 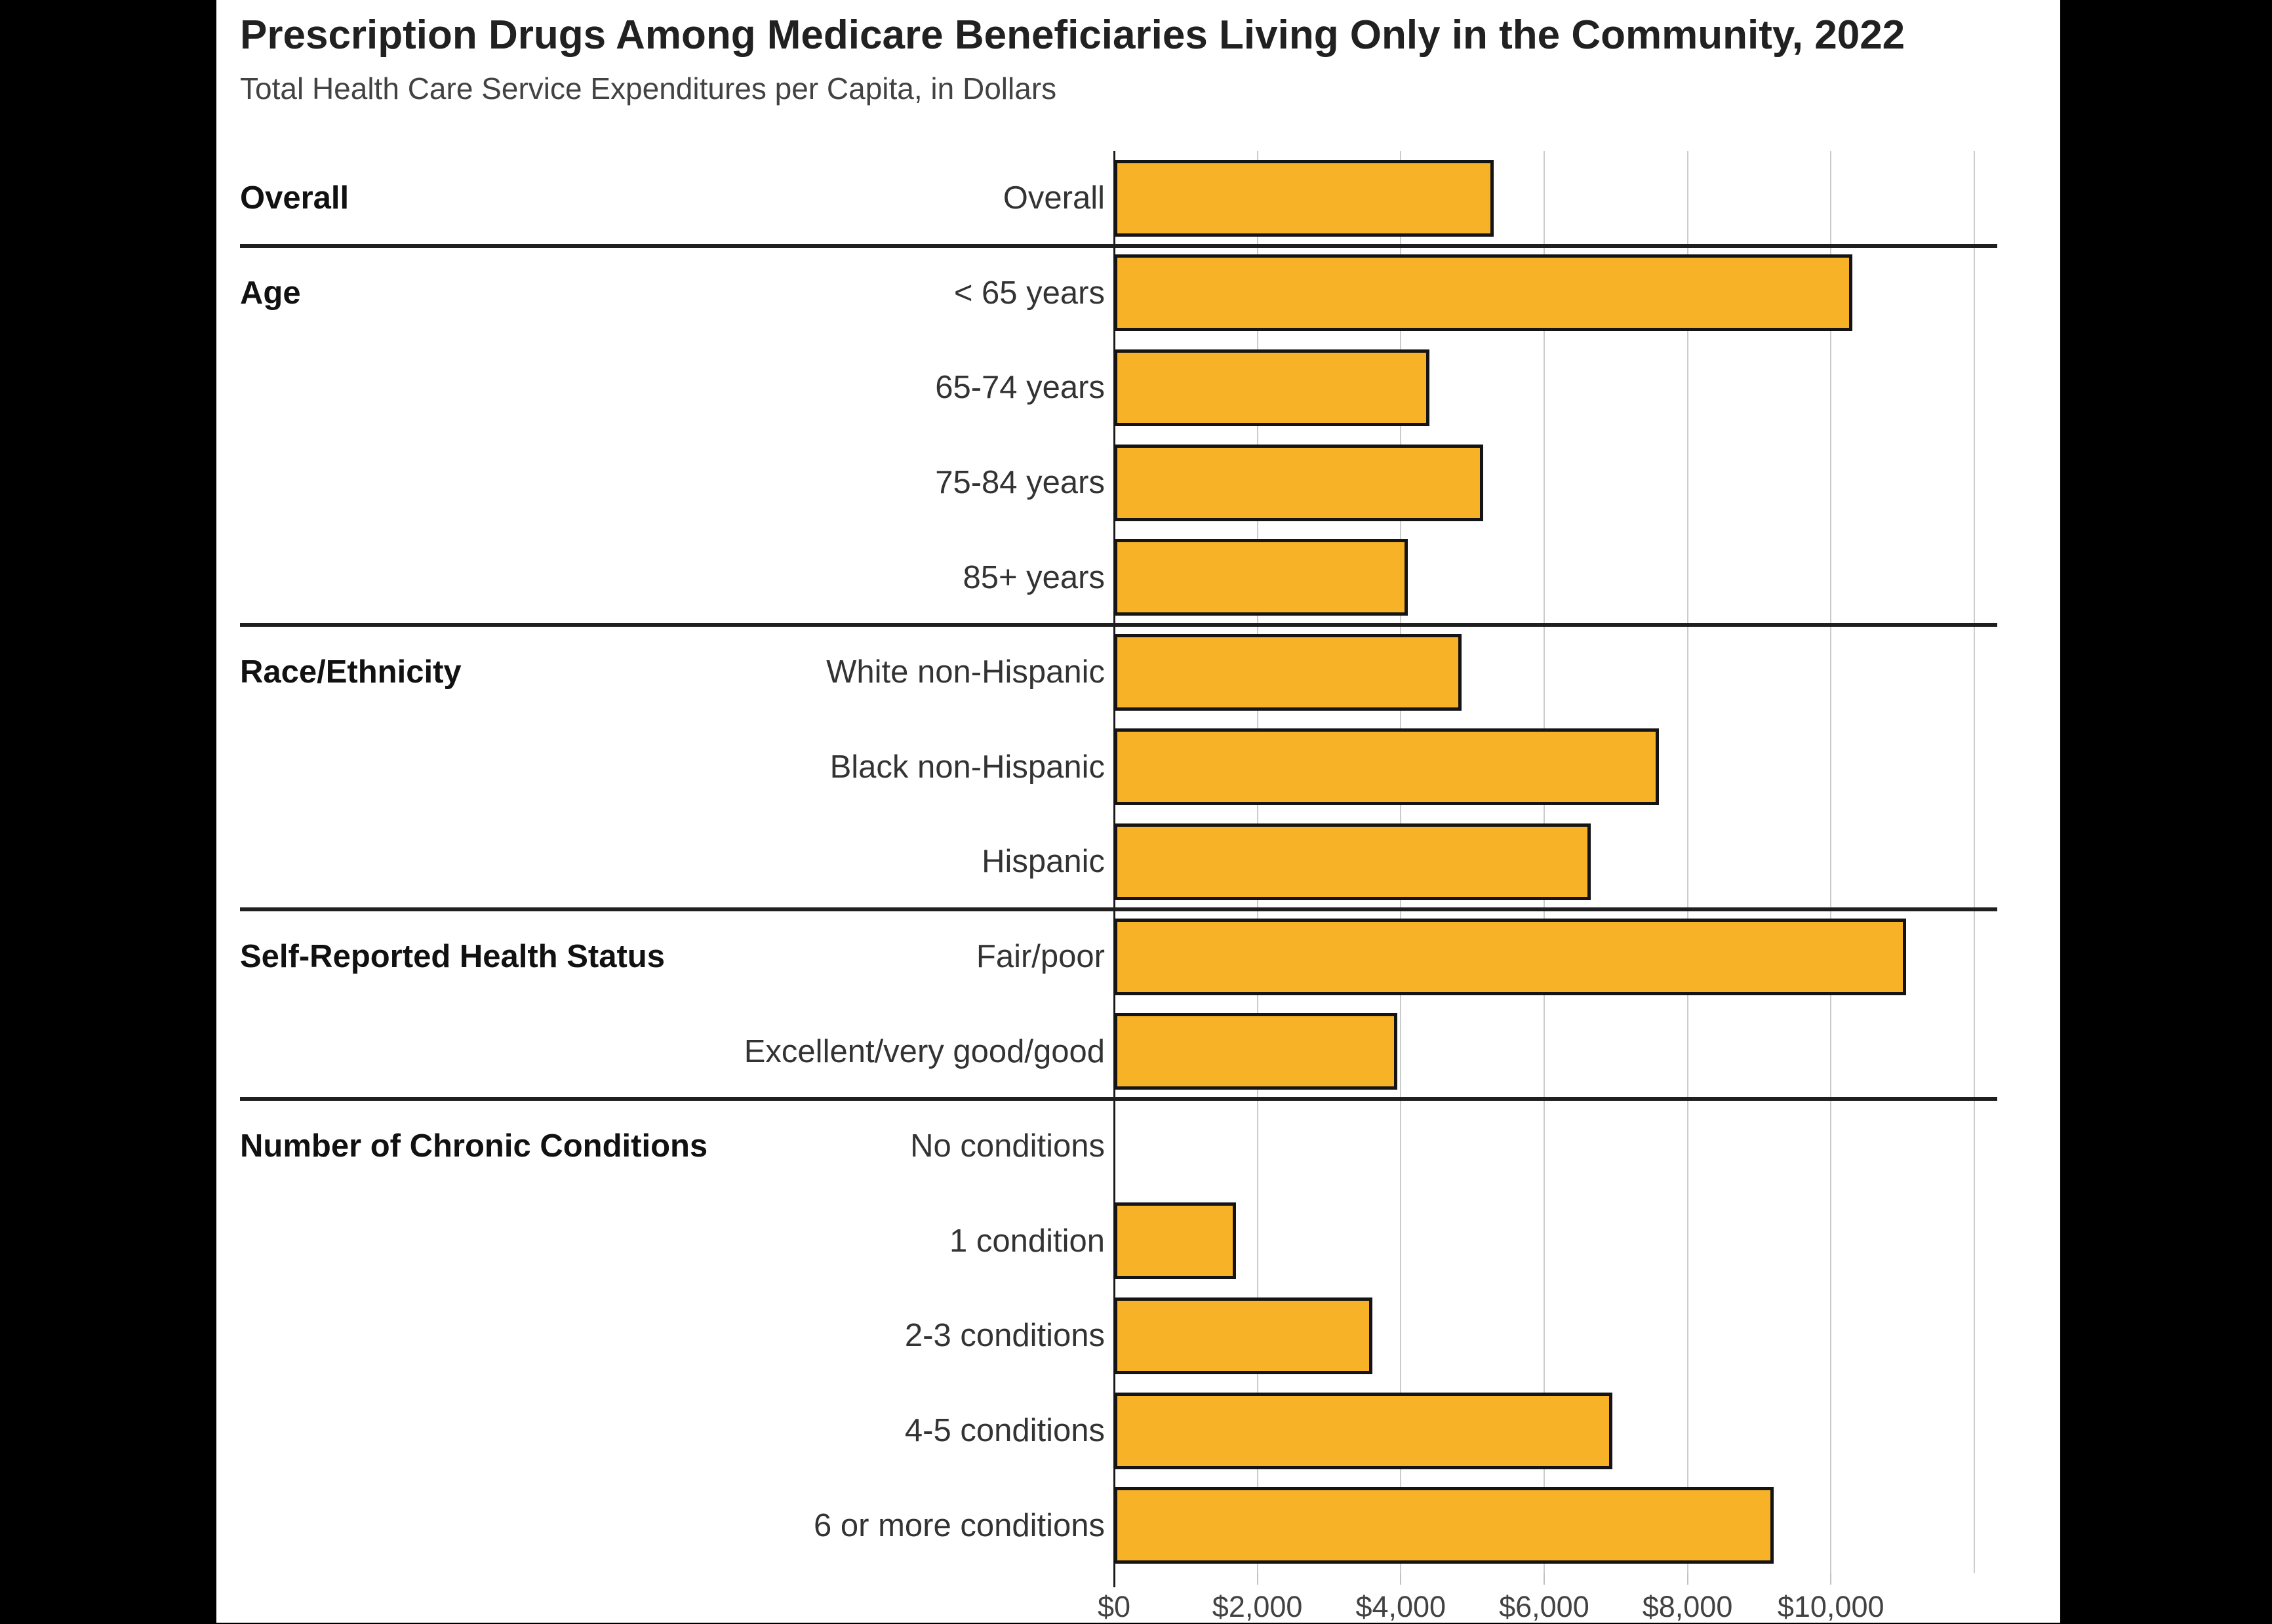 What do you see at coordinates (967, 767) in the screenshot?
I see `row-label: Black non-Hispanic` at bounding box center [967, 767].